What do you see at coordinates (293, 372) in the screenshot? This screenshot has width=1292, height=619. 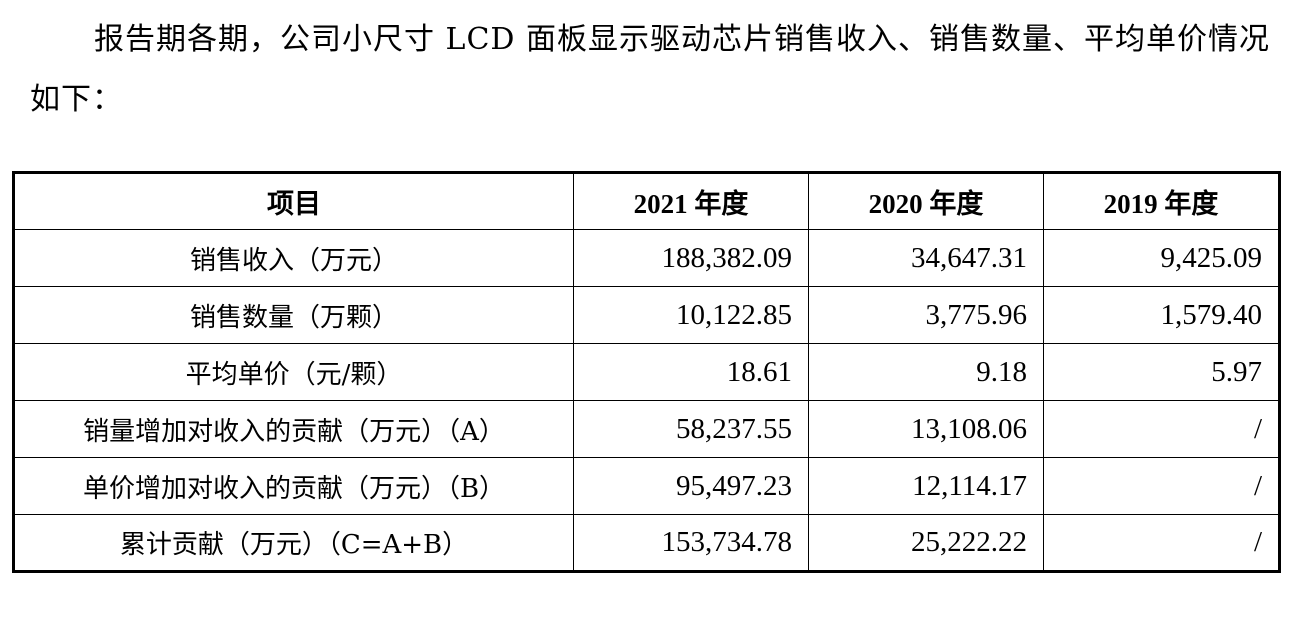 I see `row-label: 平均单价（元/颗）` at bounding box center [293, 372].